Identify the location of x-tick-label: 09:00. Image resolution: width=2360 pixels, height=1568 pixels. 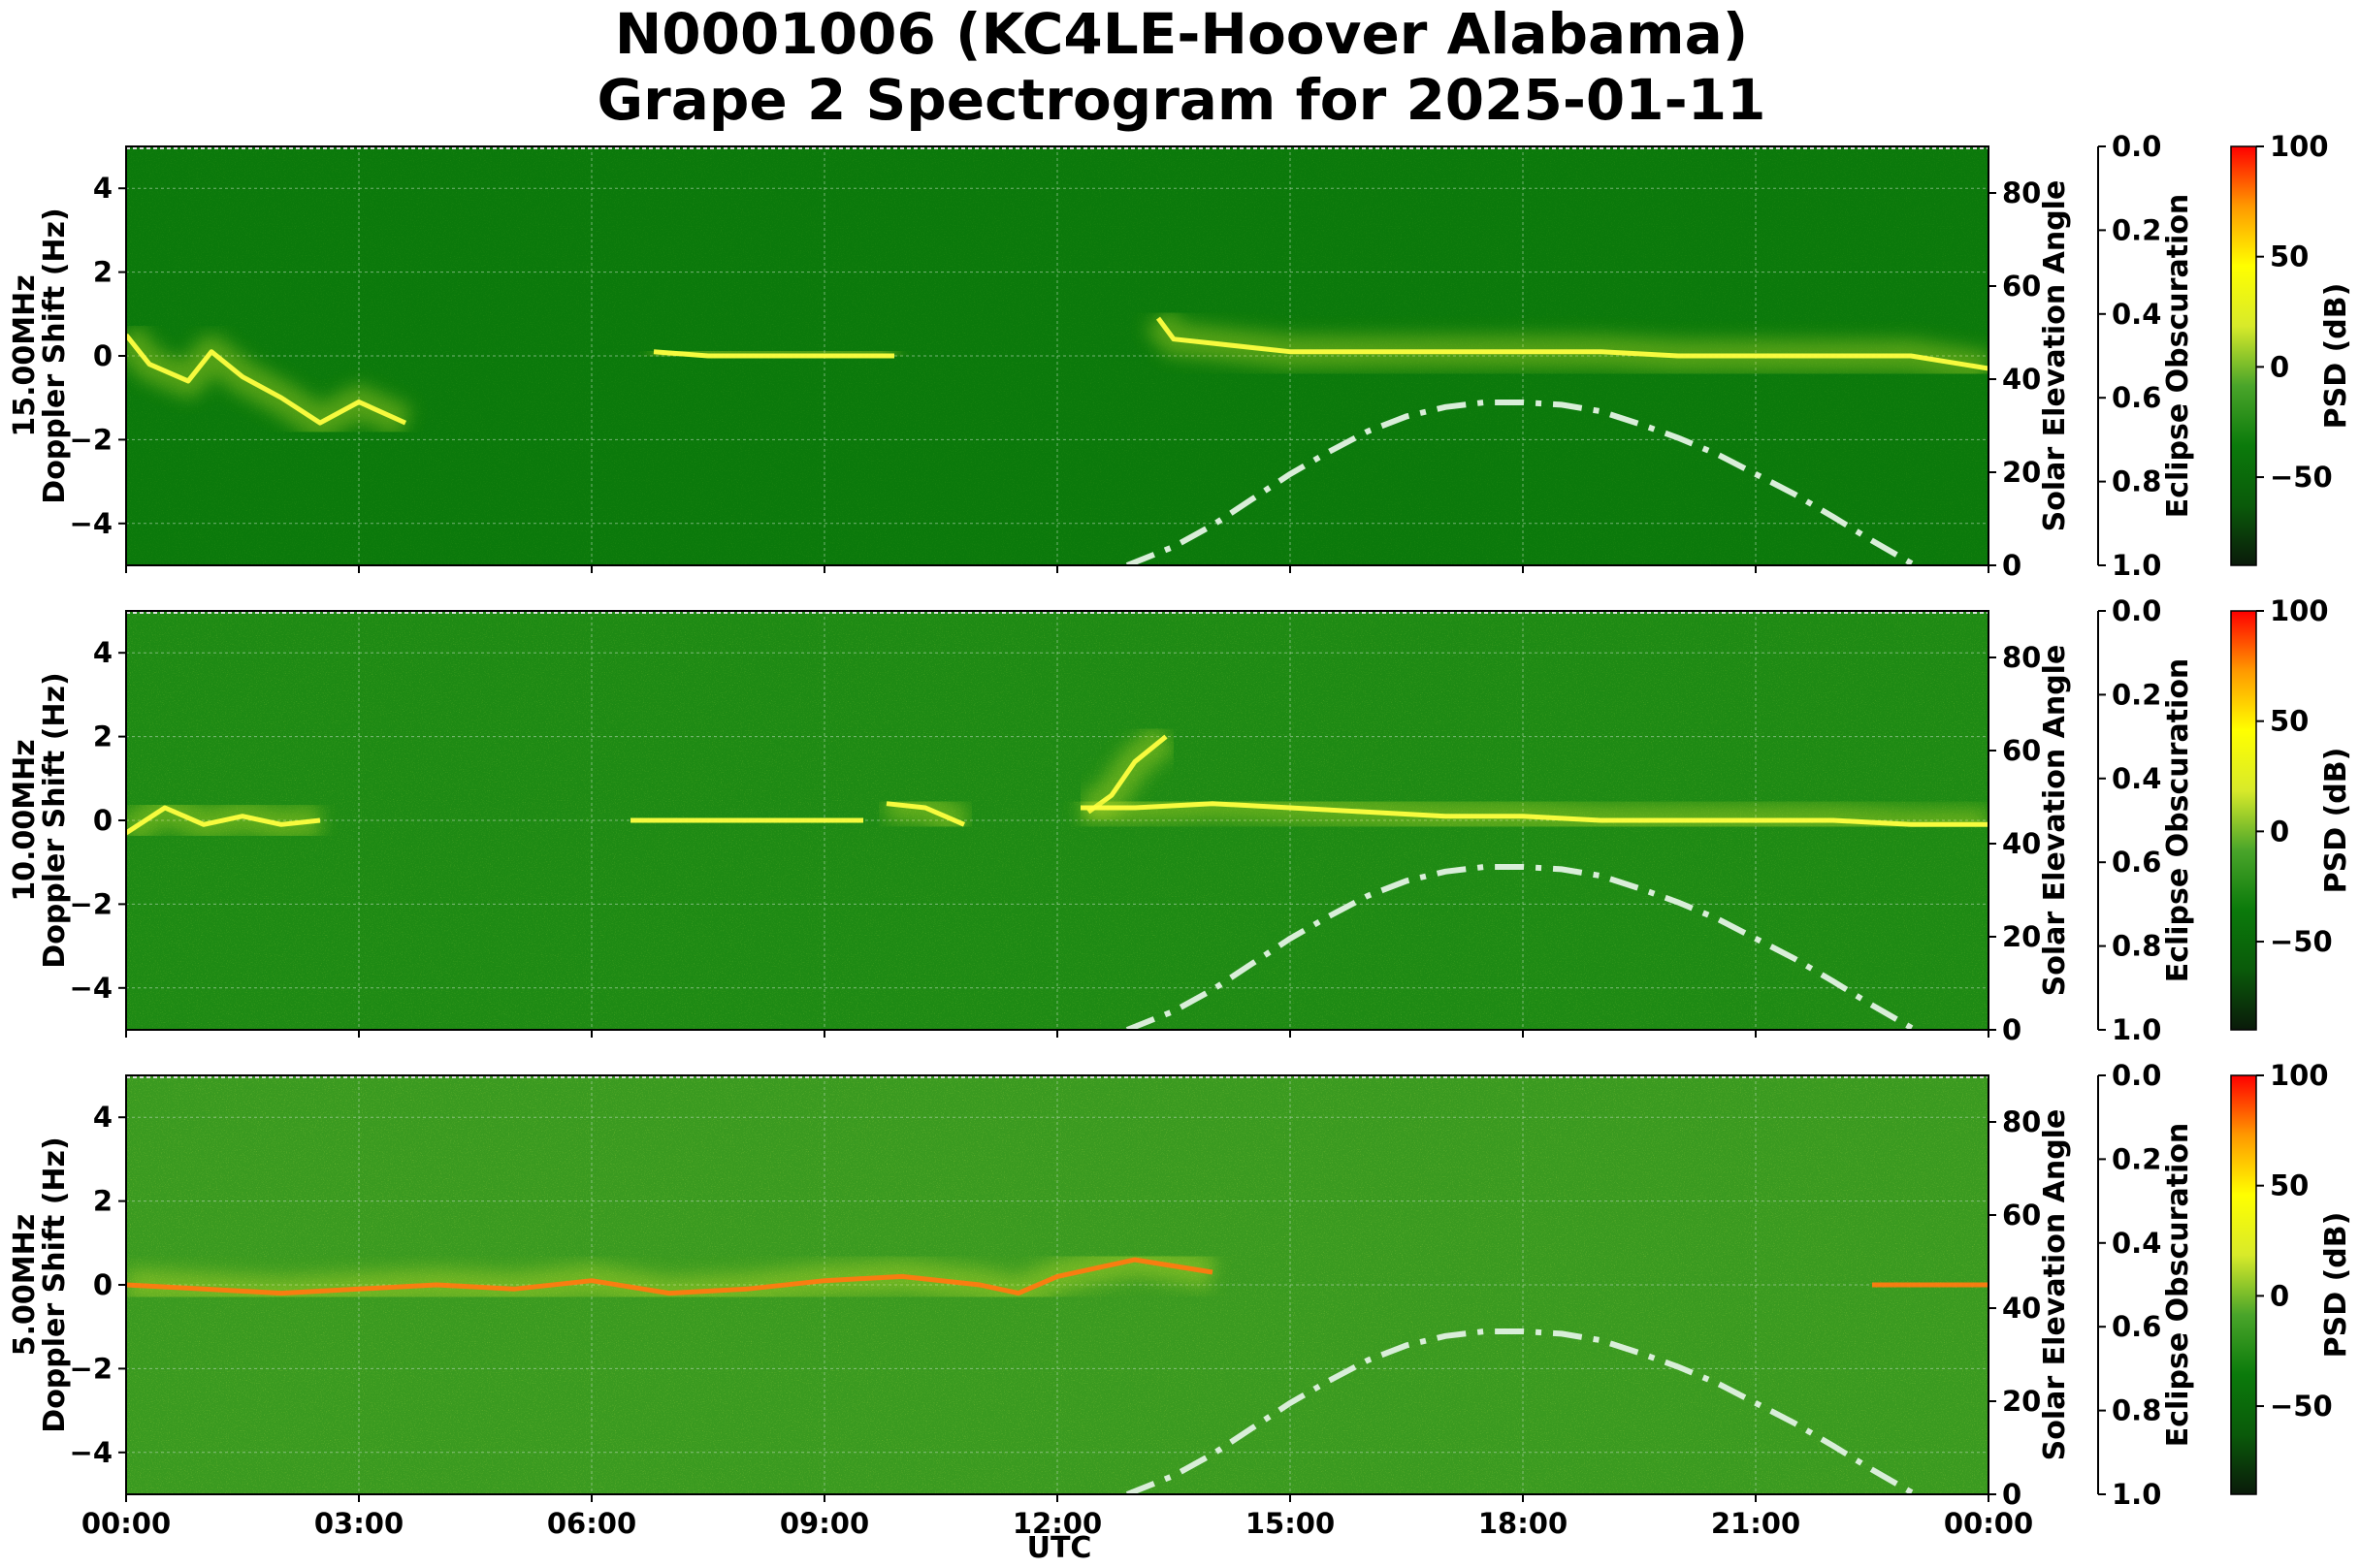
(824, 1523).